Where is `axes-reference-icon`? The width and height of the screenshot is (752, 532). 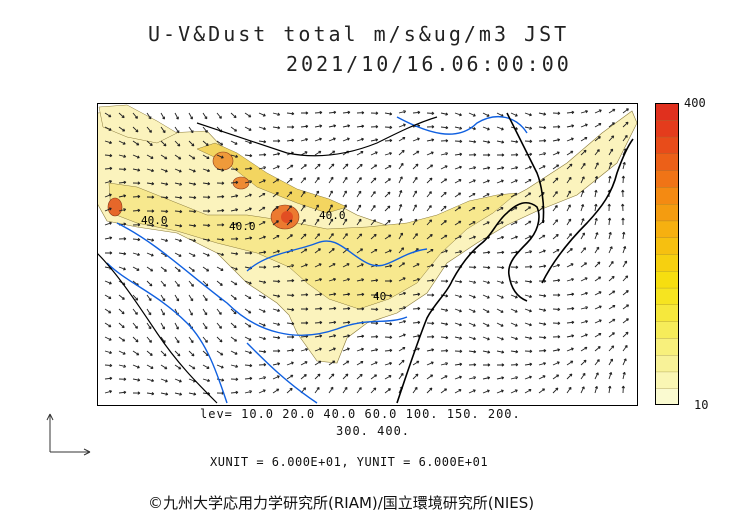 axes-reference-icon is located at coordinates (68, 434).